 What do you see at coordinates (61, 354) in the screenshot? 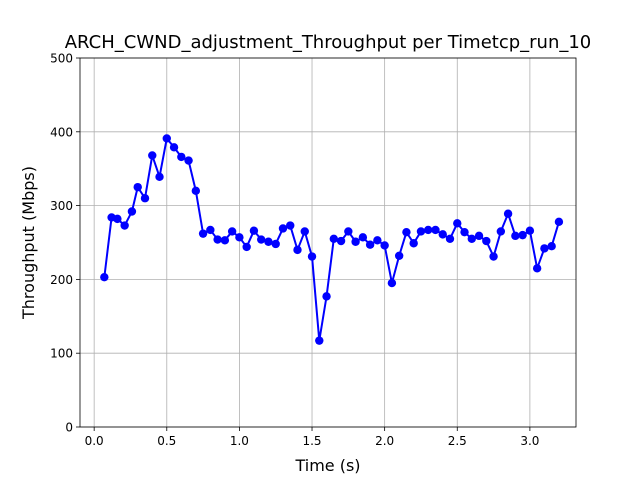
I see `y-tick-label: 100` at bounding box center [61, 354].